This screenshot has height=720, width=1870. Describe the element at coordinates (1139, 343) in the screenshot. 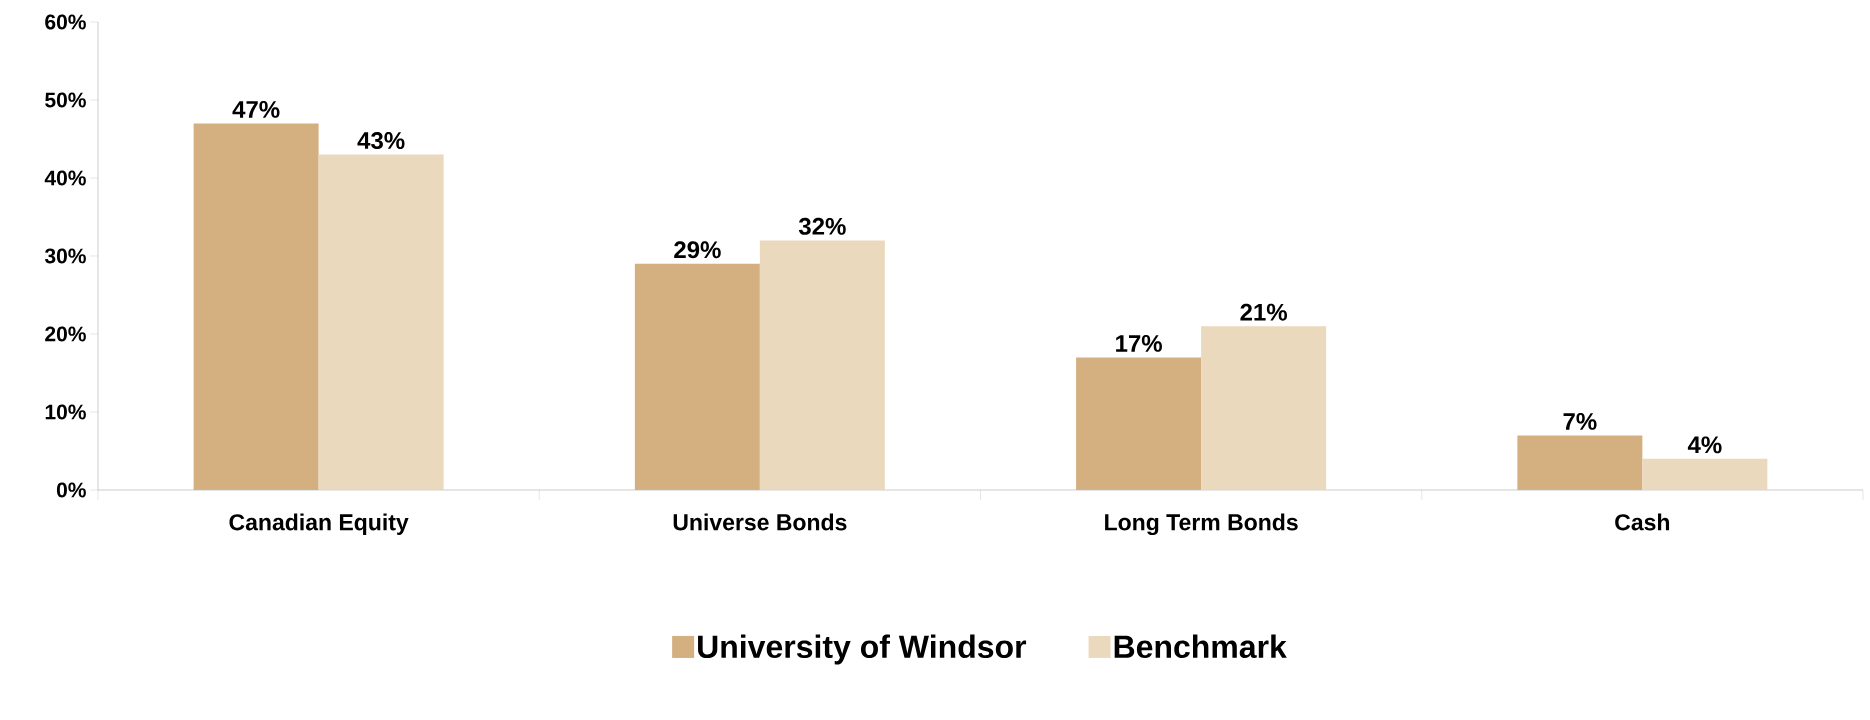

I see `data-label: 17%` at that location.